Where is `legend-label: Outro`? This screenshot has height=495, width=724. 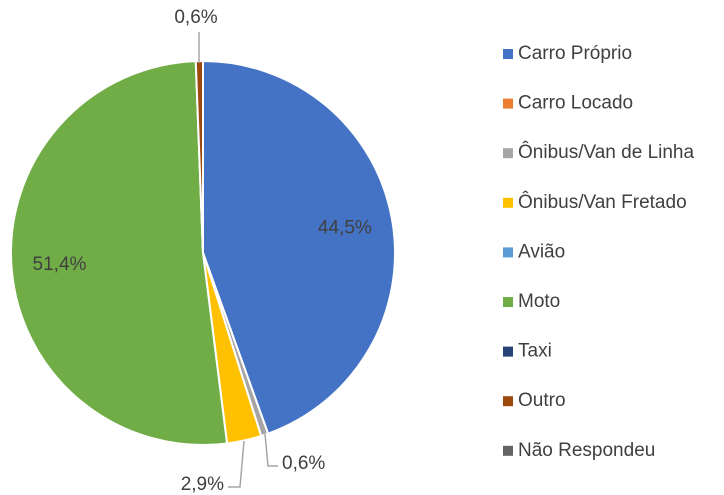 legend-label: Outro is located at coordinates (542, 400).